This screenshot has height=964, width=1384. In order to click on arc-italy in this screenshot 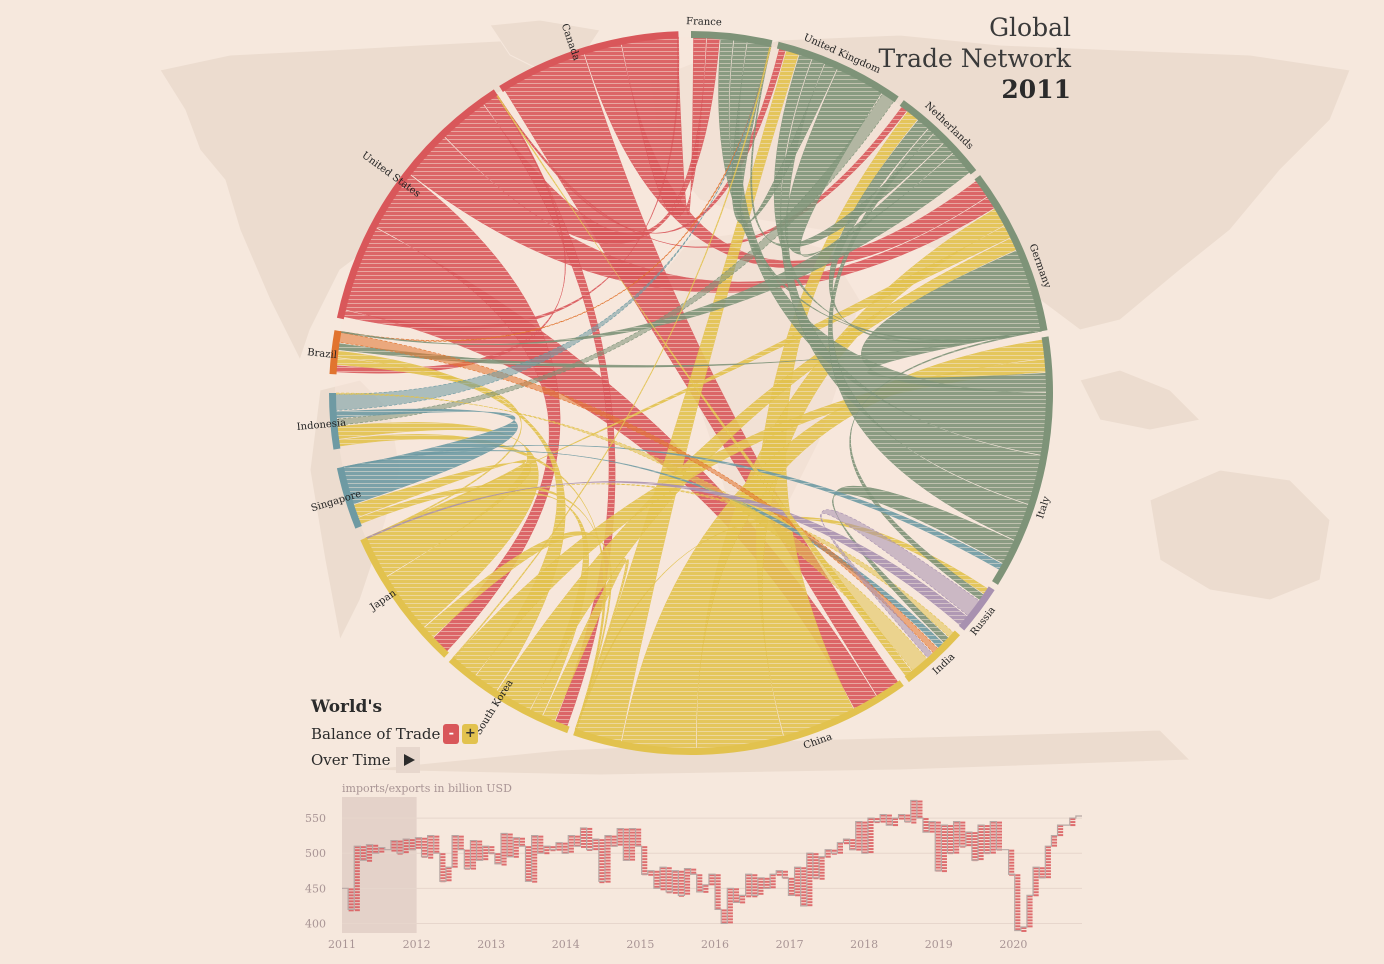, I will do `click(1022, 460)`.